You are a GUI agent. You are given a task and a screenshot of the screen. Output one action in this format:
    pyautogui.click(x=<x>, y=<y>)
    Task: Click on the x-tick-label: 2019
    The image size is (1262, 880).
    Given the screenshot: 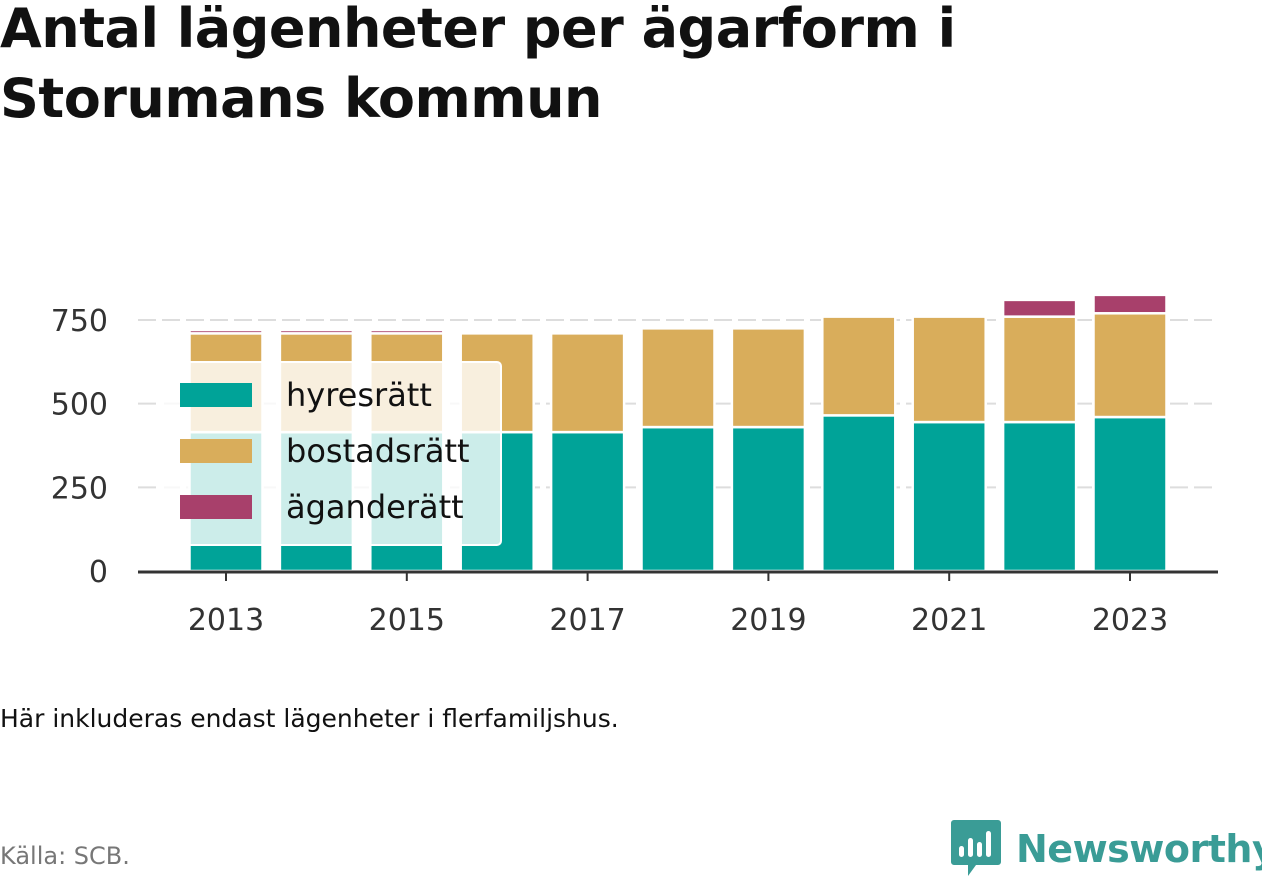 What is the action you would take?
    pyautogui.click(x=768, y=620)
    